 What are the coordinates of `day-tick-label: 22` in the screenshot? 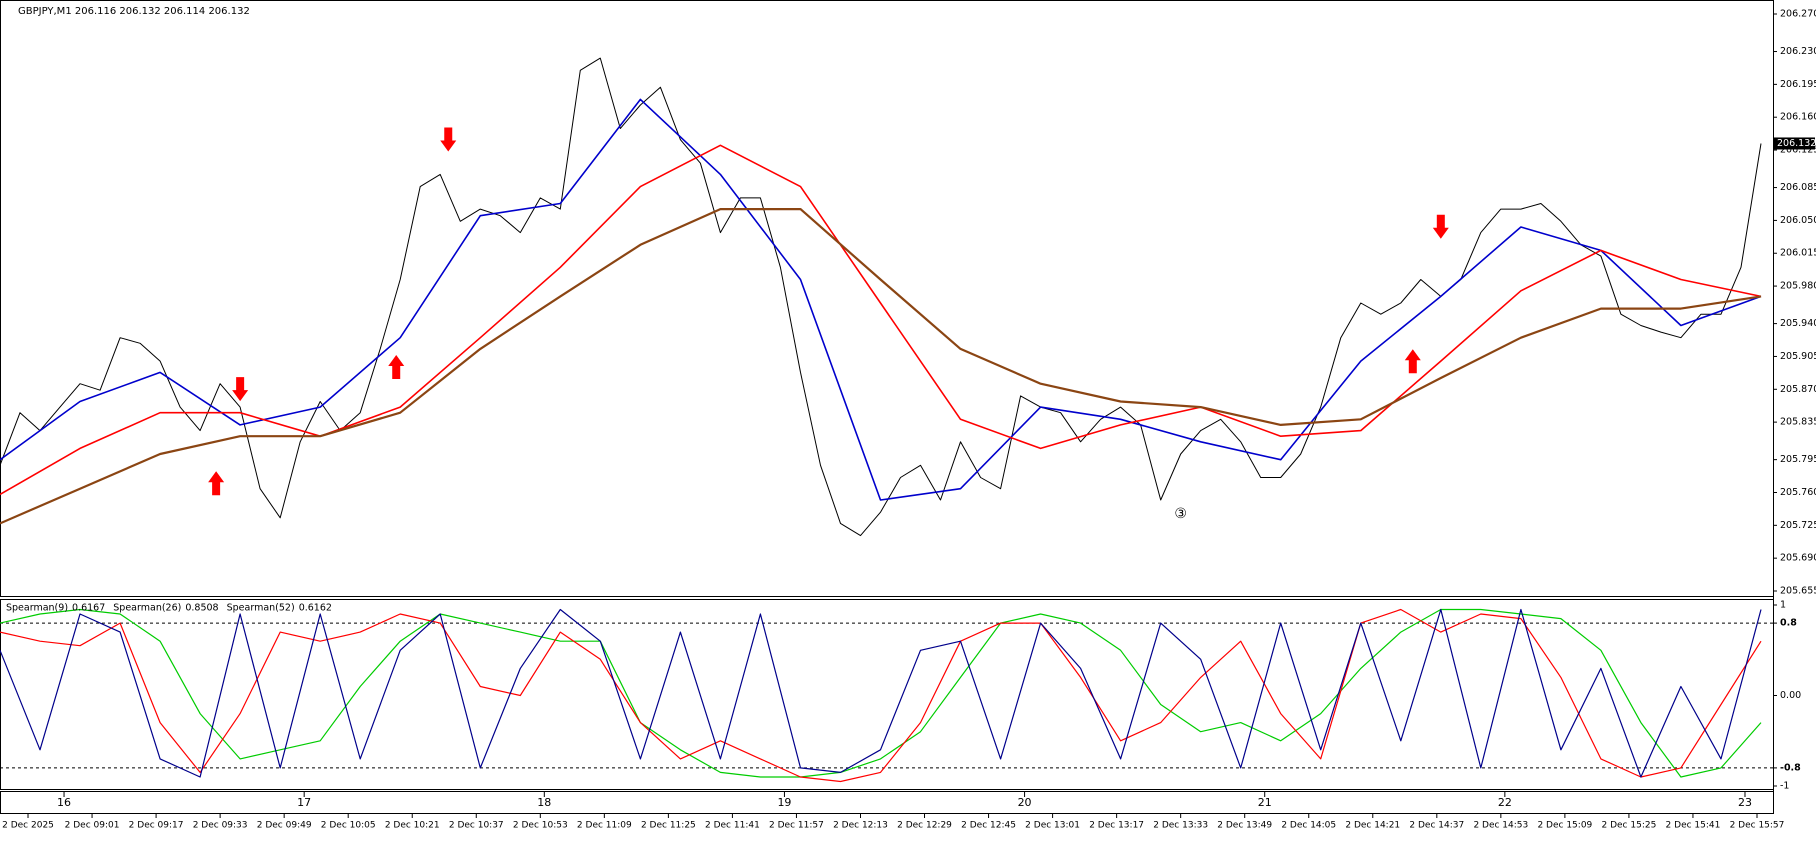 It's located at (1505, 802).